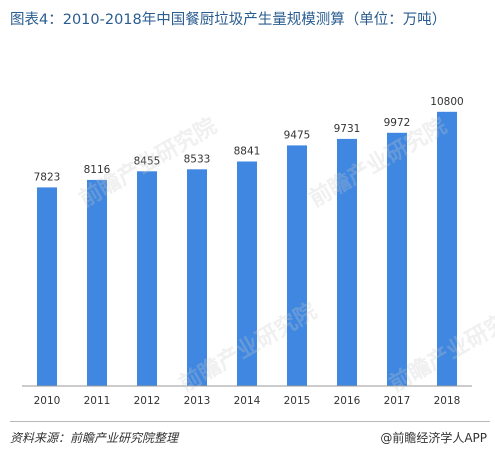  Describe the element at coordinates (397, 259) in the screenshot. I see `bar-2017` at that location.